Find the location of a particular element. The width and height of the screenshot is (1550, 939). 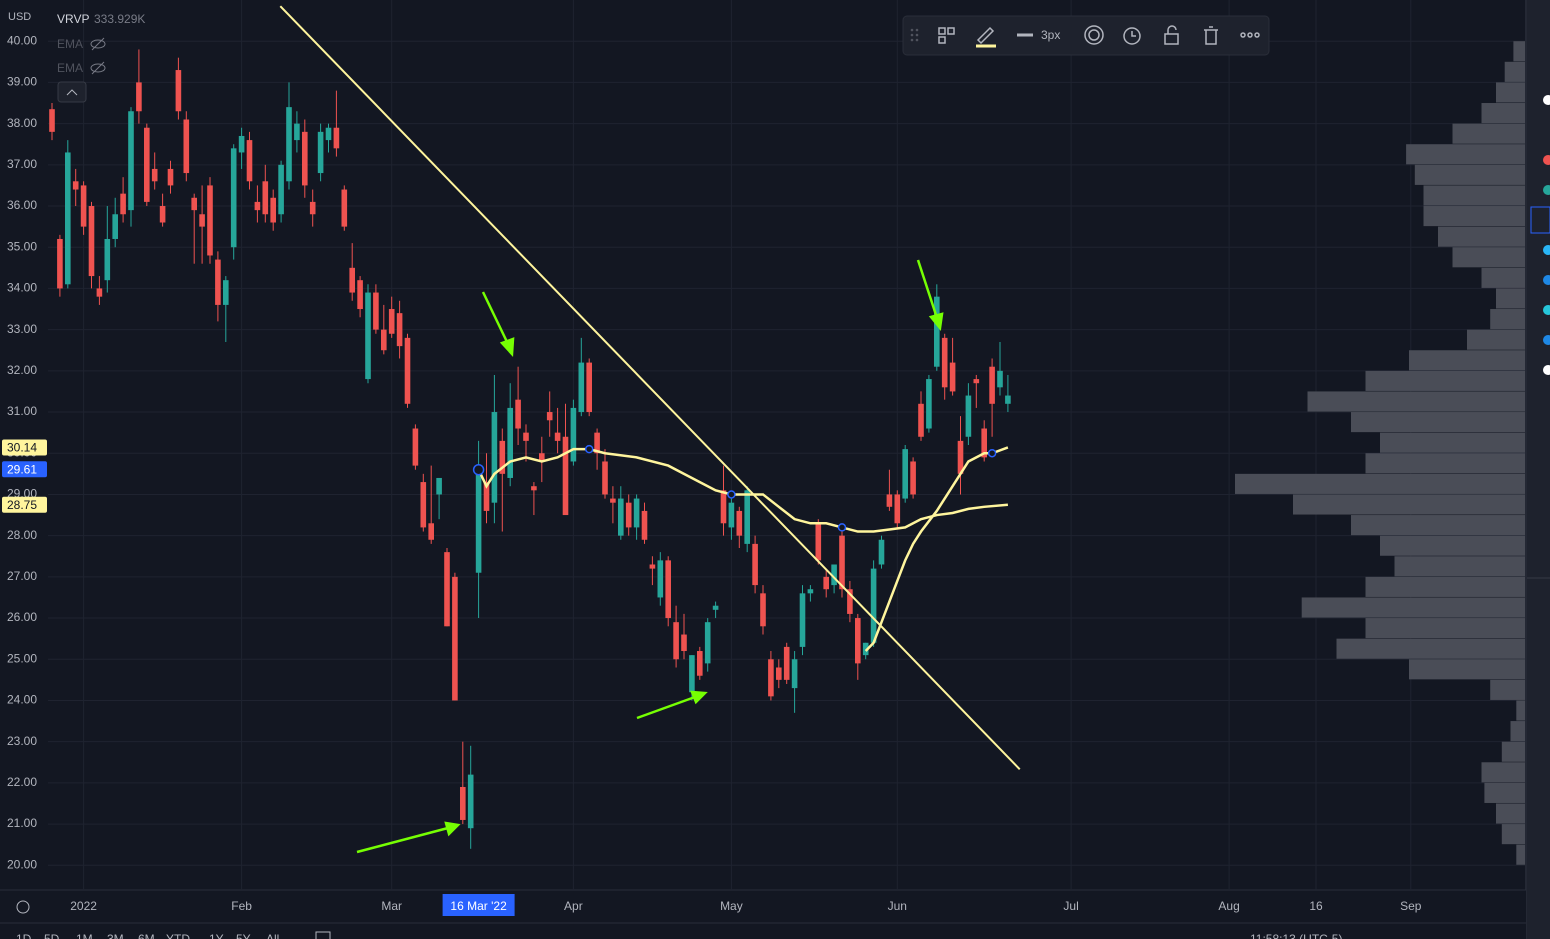

calendar-icon is located at coordinates (323, 935).